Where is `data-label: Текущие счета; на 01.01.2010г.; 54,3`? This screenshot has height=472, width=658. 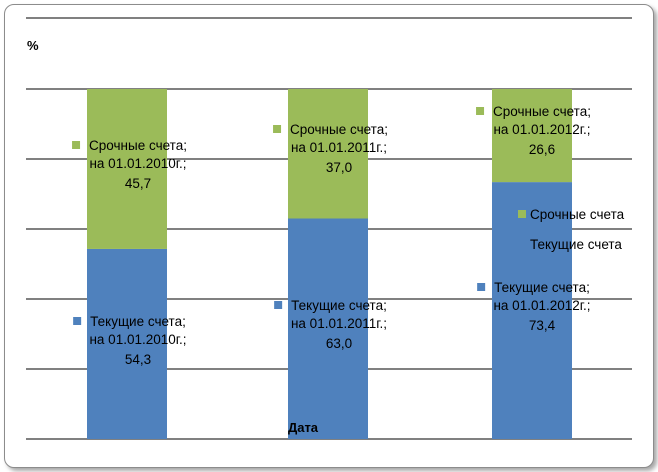 data-label: Текущие счета; на 01.01.2010г.; 54,3 is located at coordinates (130, 340).